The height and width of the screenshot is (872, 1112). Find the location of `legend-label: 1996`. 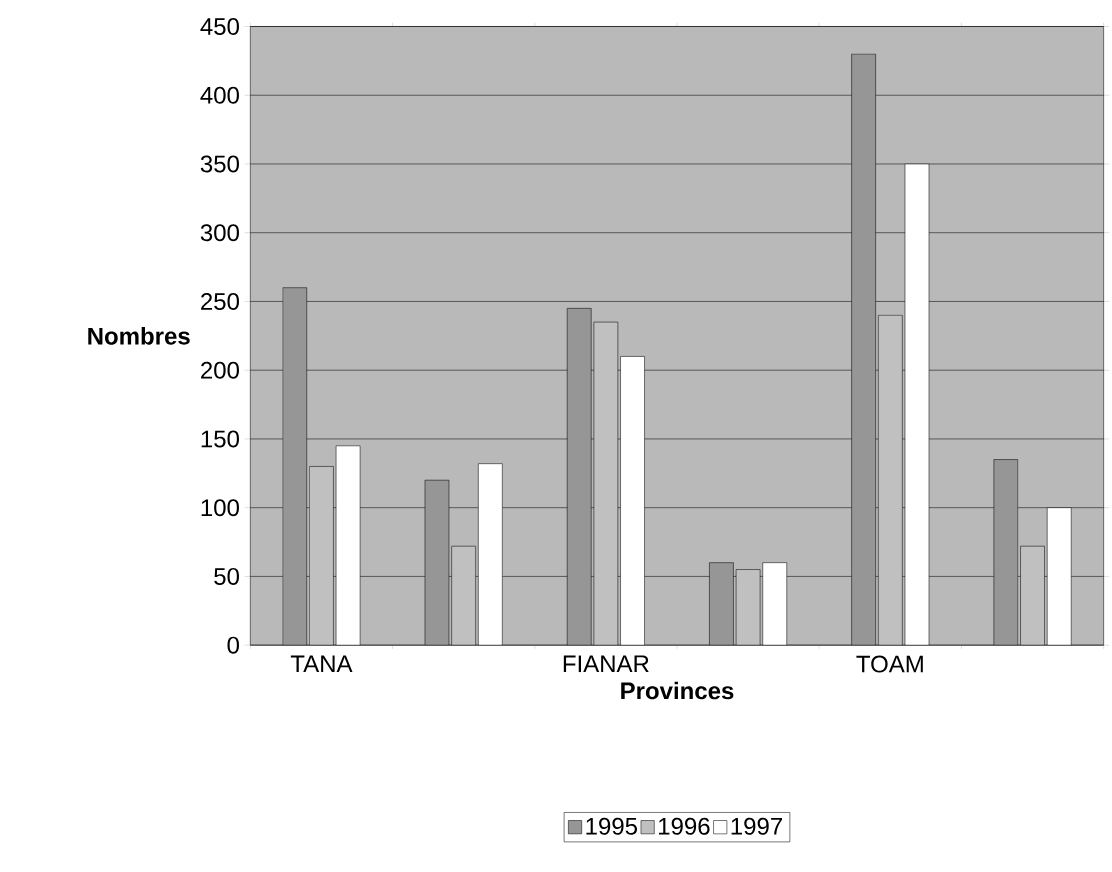

legend-label: 1996 is located at coordinates (684, 826).